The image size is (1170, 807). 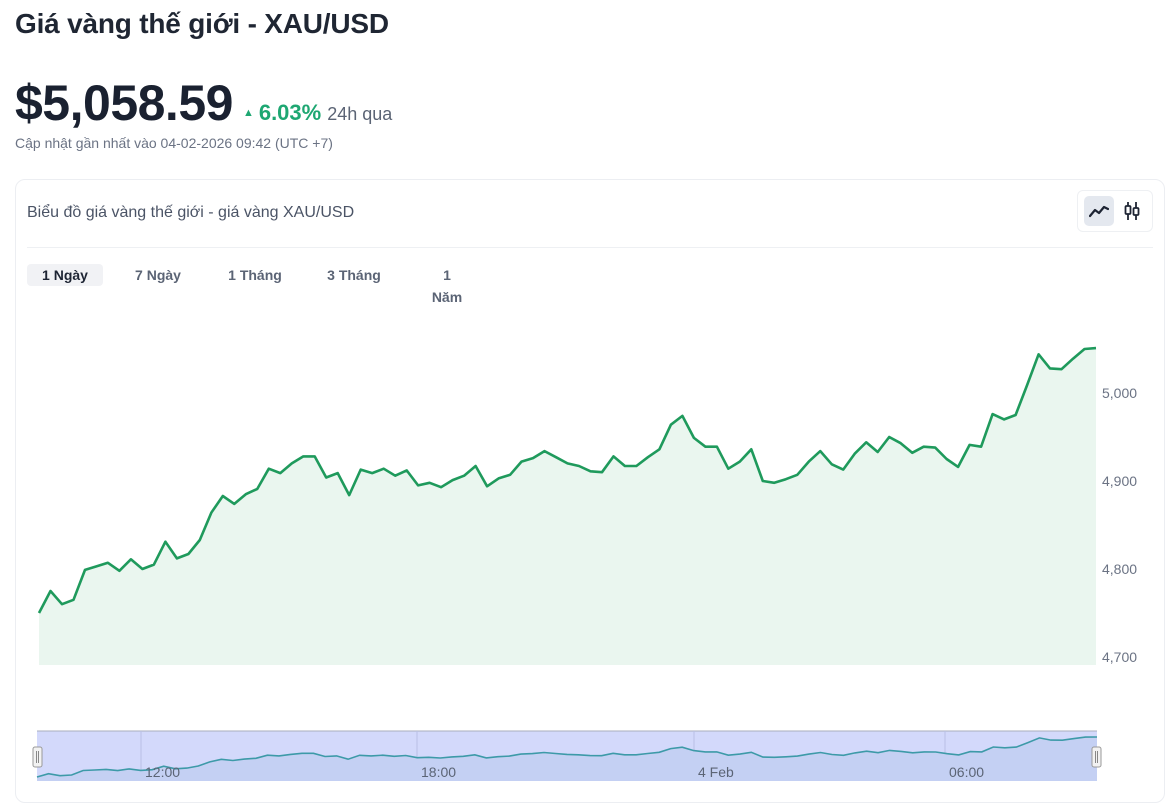 I want to click on current-price: $5,058.59, so click(x=124, y=103).